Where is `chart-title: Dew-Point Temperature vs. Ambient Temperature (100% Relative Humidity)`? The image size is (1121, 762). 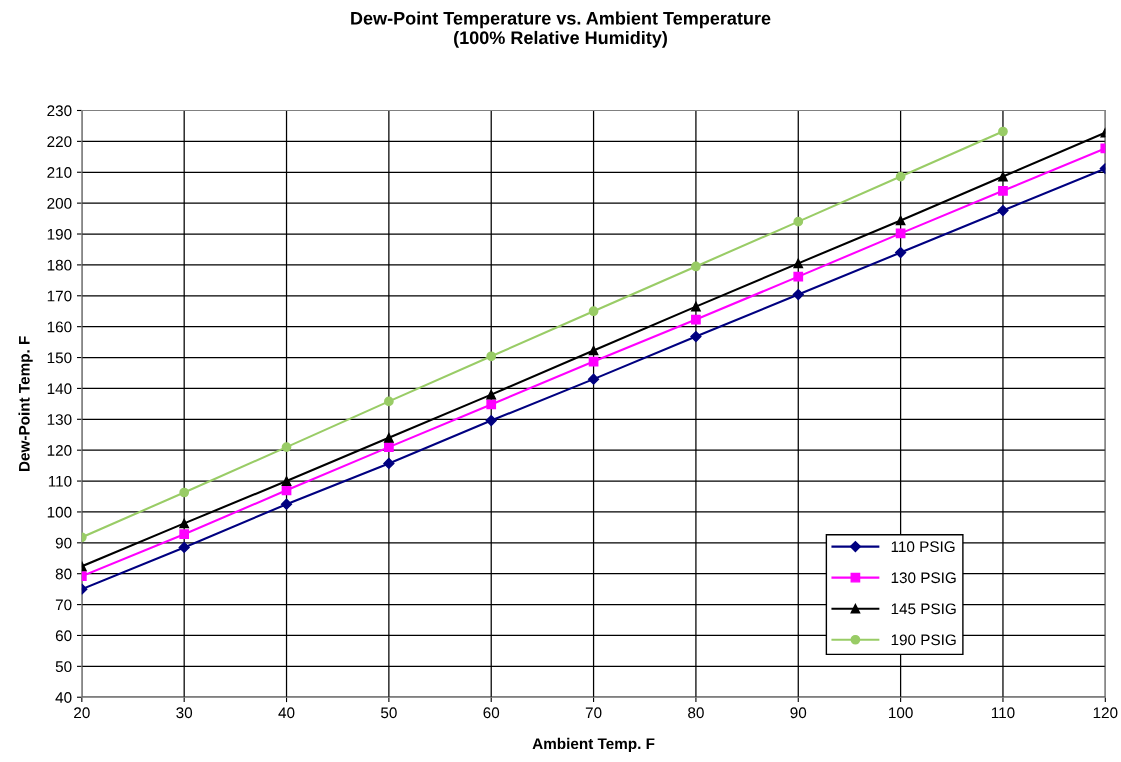
chart-title: Dew-Point Temperature vs. Ambient Temperature (100% Relative Humidity) is located at coordinates (561, 29).